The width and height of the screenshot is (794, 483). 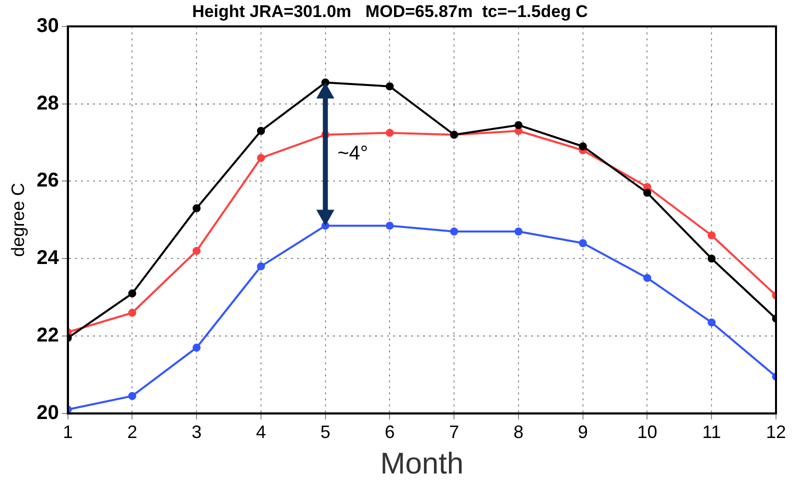 What do you see at coordinates (132, 432) in the screenshot?
I see `x-tick-label: 2` at bounding box center [132, 432].